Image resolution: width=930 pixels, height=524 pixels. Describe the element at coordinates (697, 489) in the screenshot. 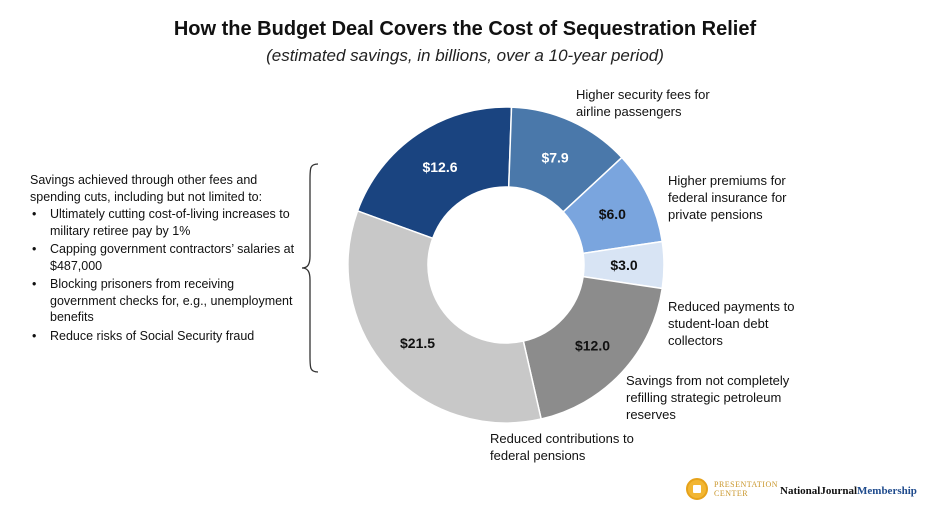

I see `seal-icon` at that location.